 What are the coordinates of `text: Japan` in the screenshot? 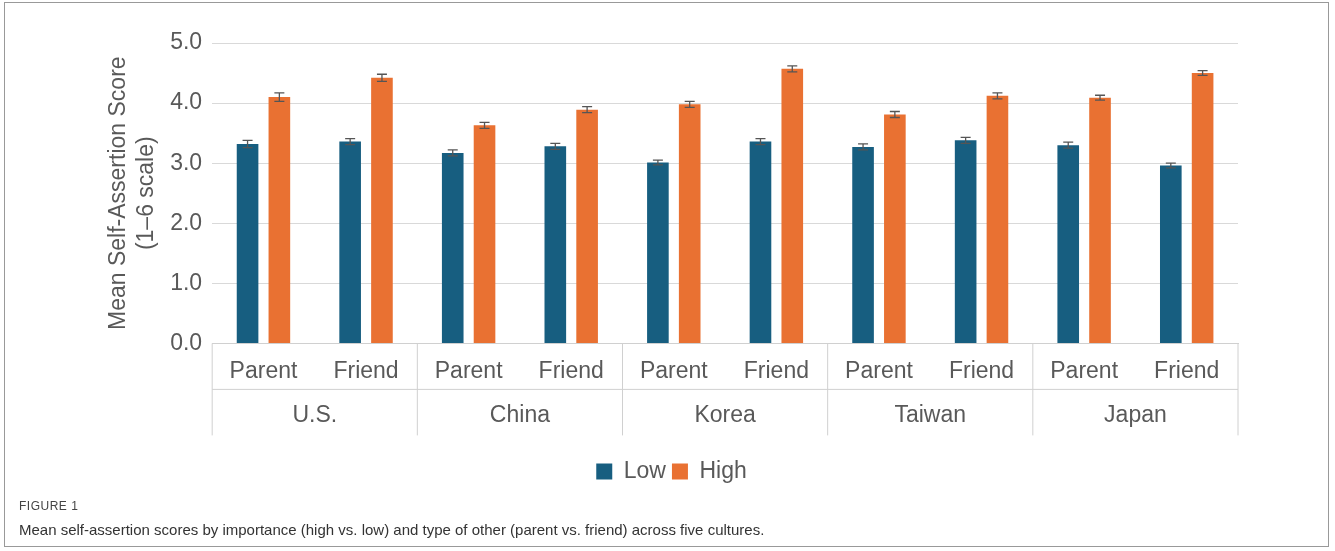 It's located at (1135, 413).